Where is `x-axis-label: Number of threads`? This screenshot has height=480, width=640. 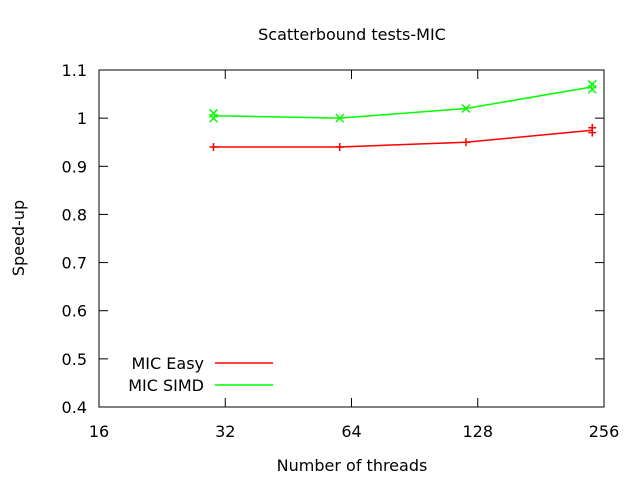 x-axis-label: Number of threads is located at coordinates (352, 465).